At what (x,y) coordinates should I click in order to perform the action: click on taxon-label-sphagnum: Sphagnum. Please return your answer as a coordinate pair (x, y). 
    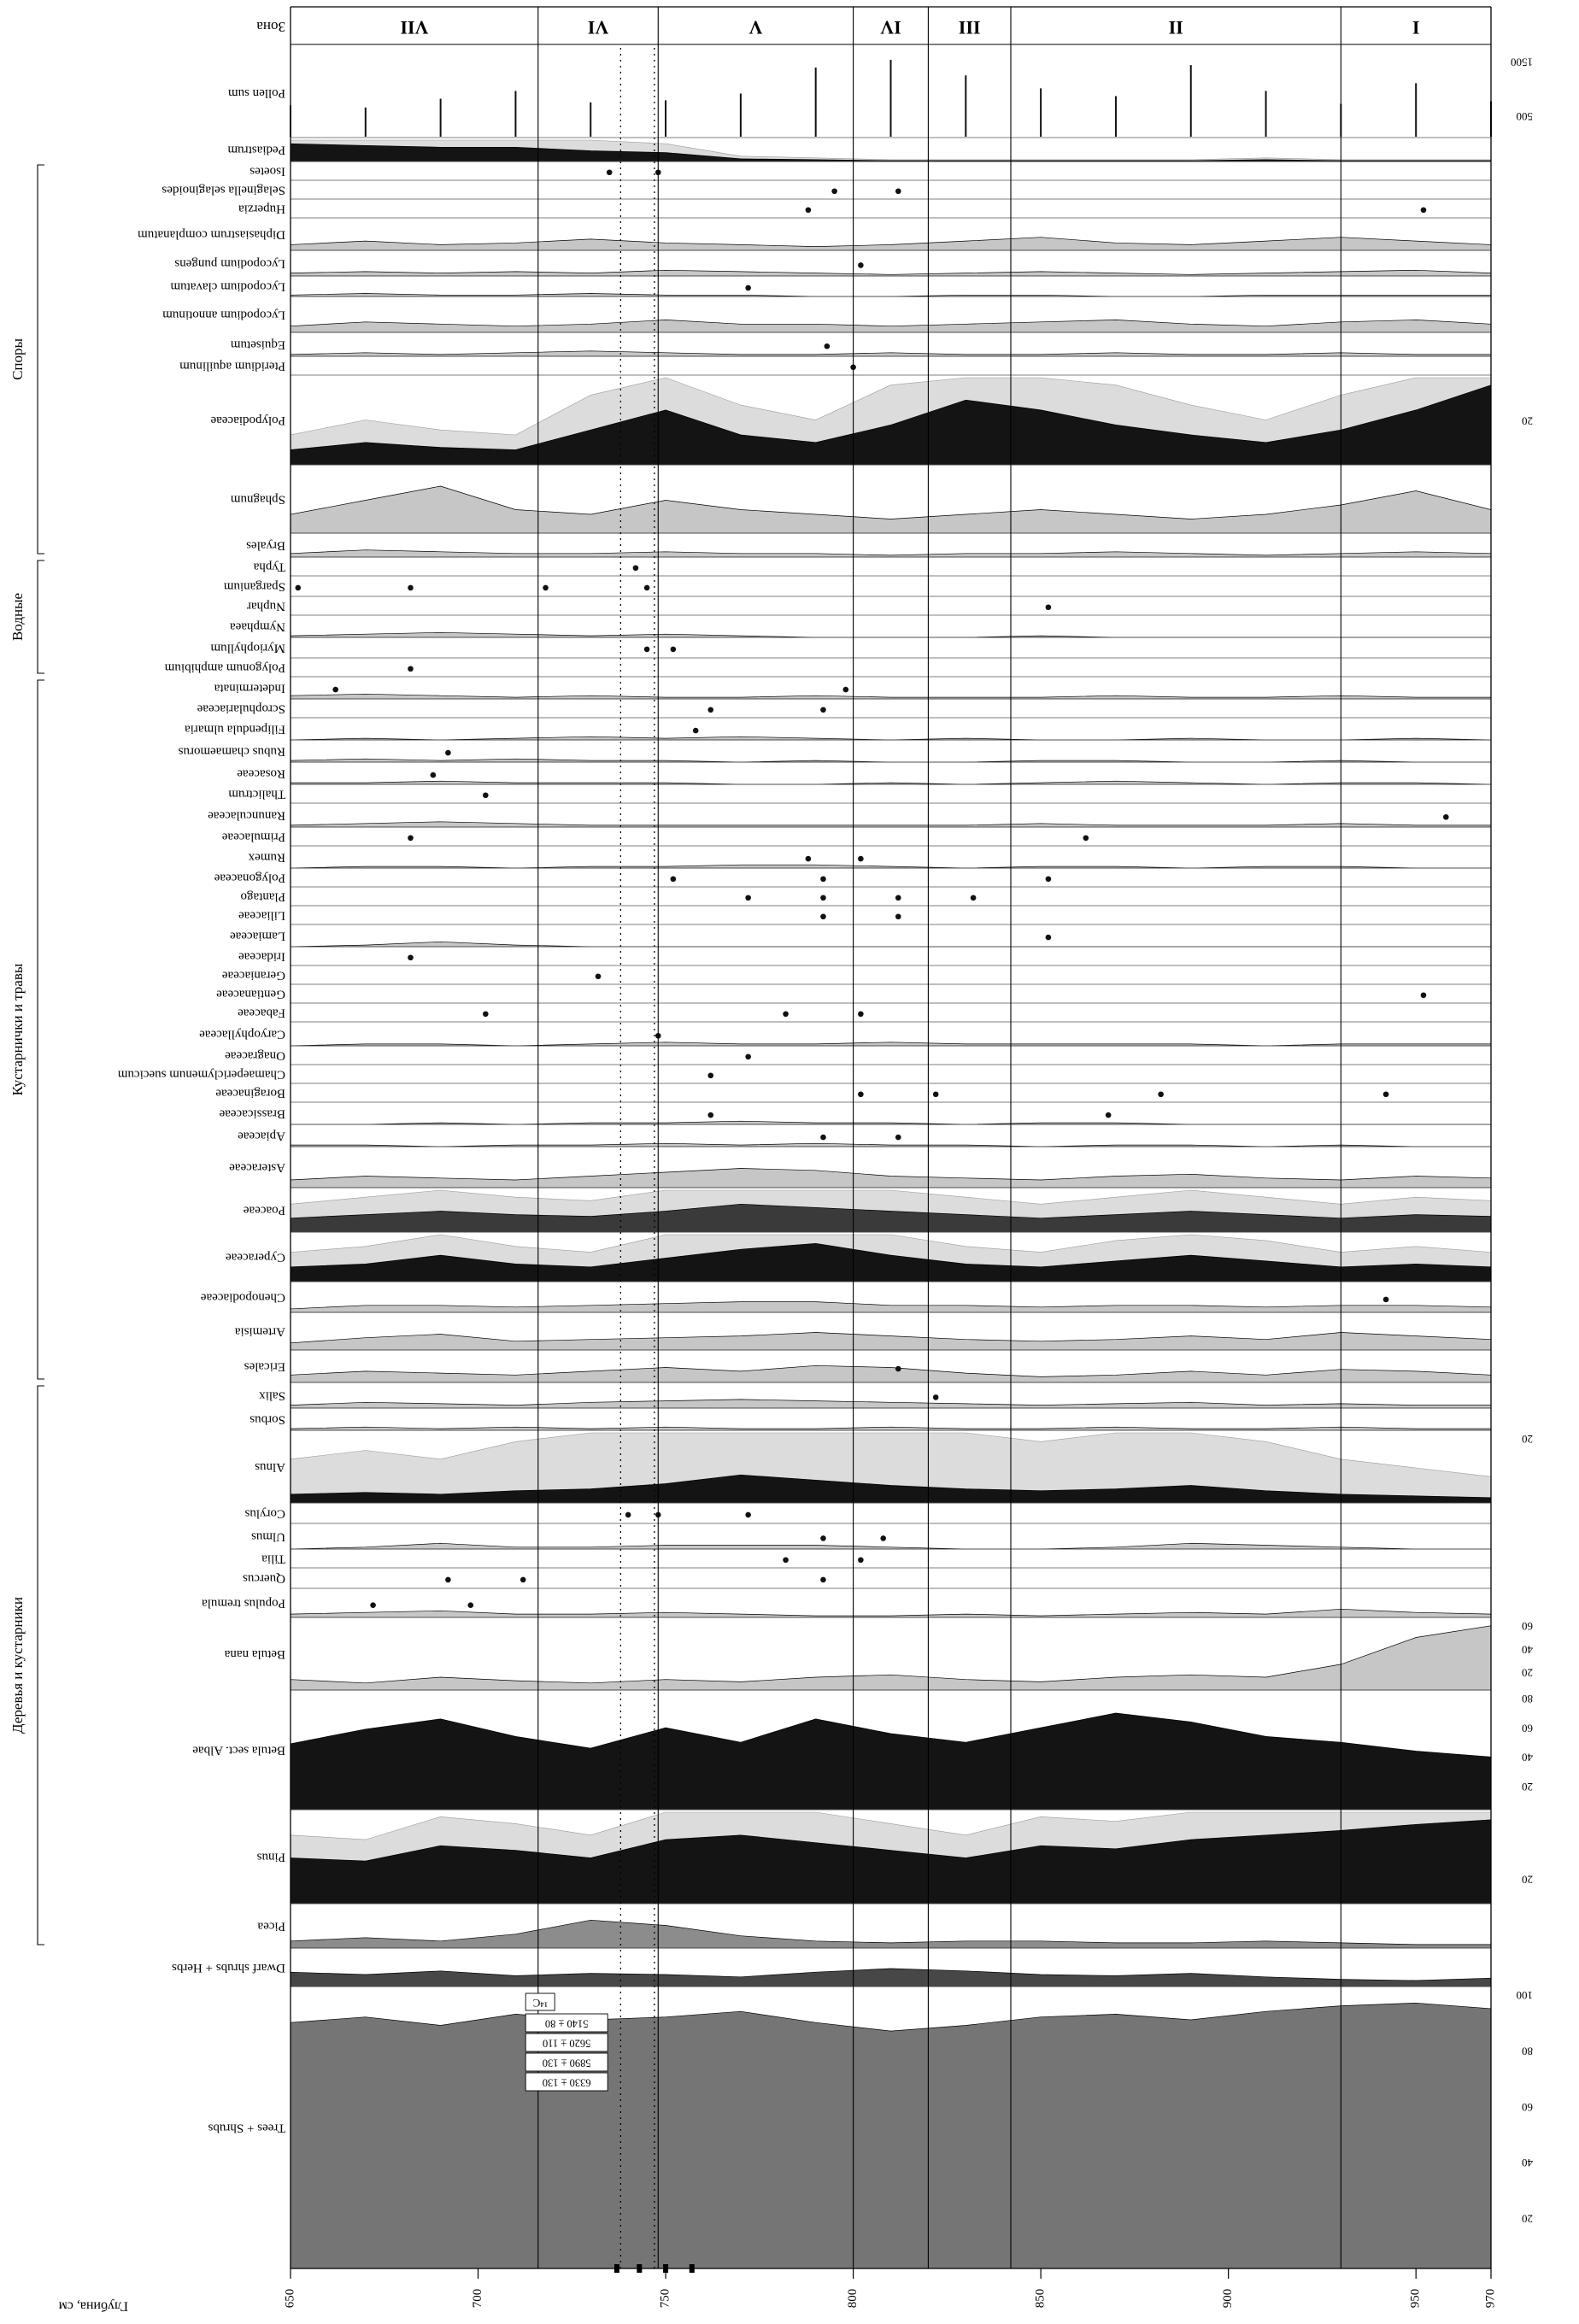
    Looking at the image, I should click on (258, 500).